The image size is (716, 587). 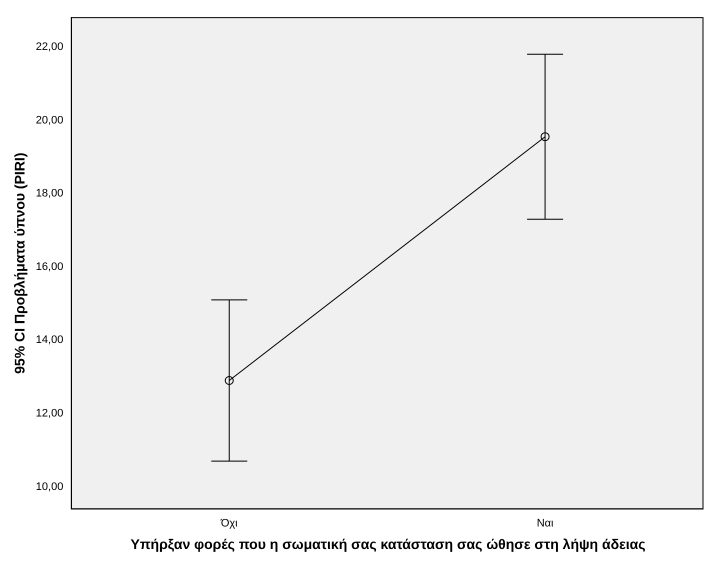 What do you see at coordinates (50, 486) in the screenshot?
I see `y-tick-label: 10,00` at bounding box center [50, 486].